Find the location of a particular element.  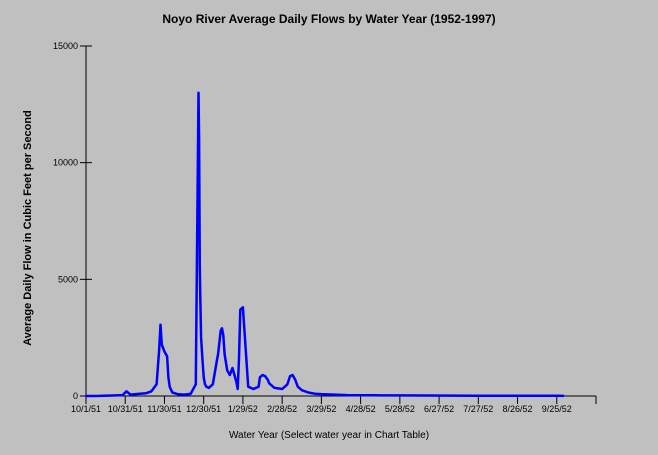

x-tick-label: 6/27/52 is located at coordinates (439, 409).